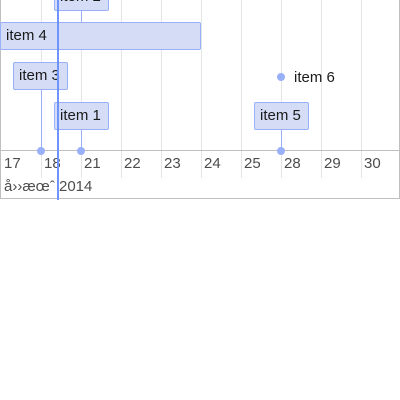 This screenshot has height=400, width=400. Describe the element at coordinates (48, 186) in the screenshot. I see `axis-period-label: å››æœˆ 2014` at that location.